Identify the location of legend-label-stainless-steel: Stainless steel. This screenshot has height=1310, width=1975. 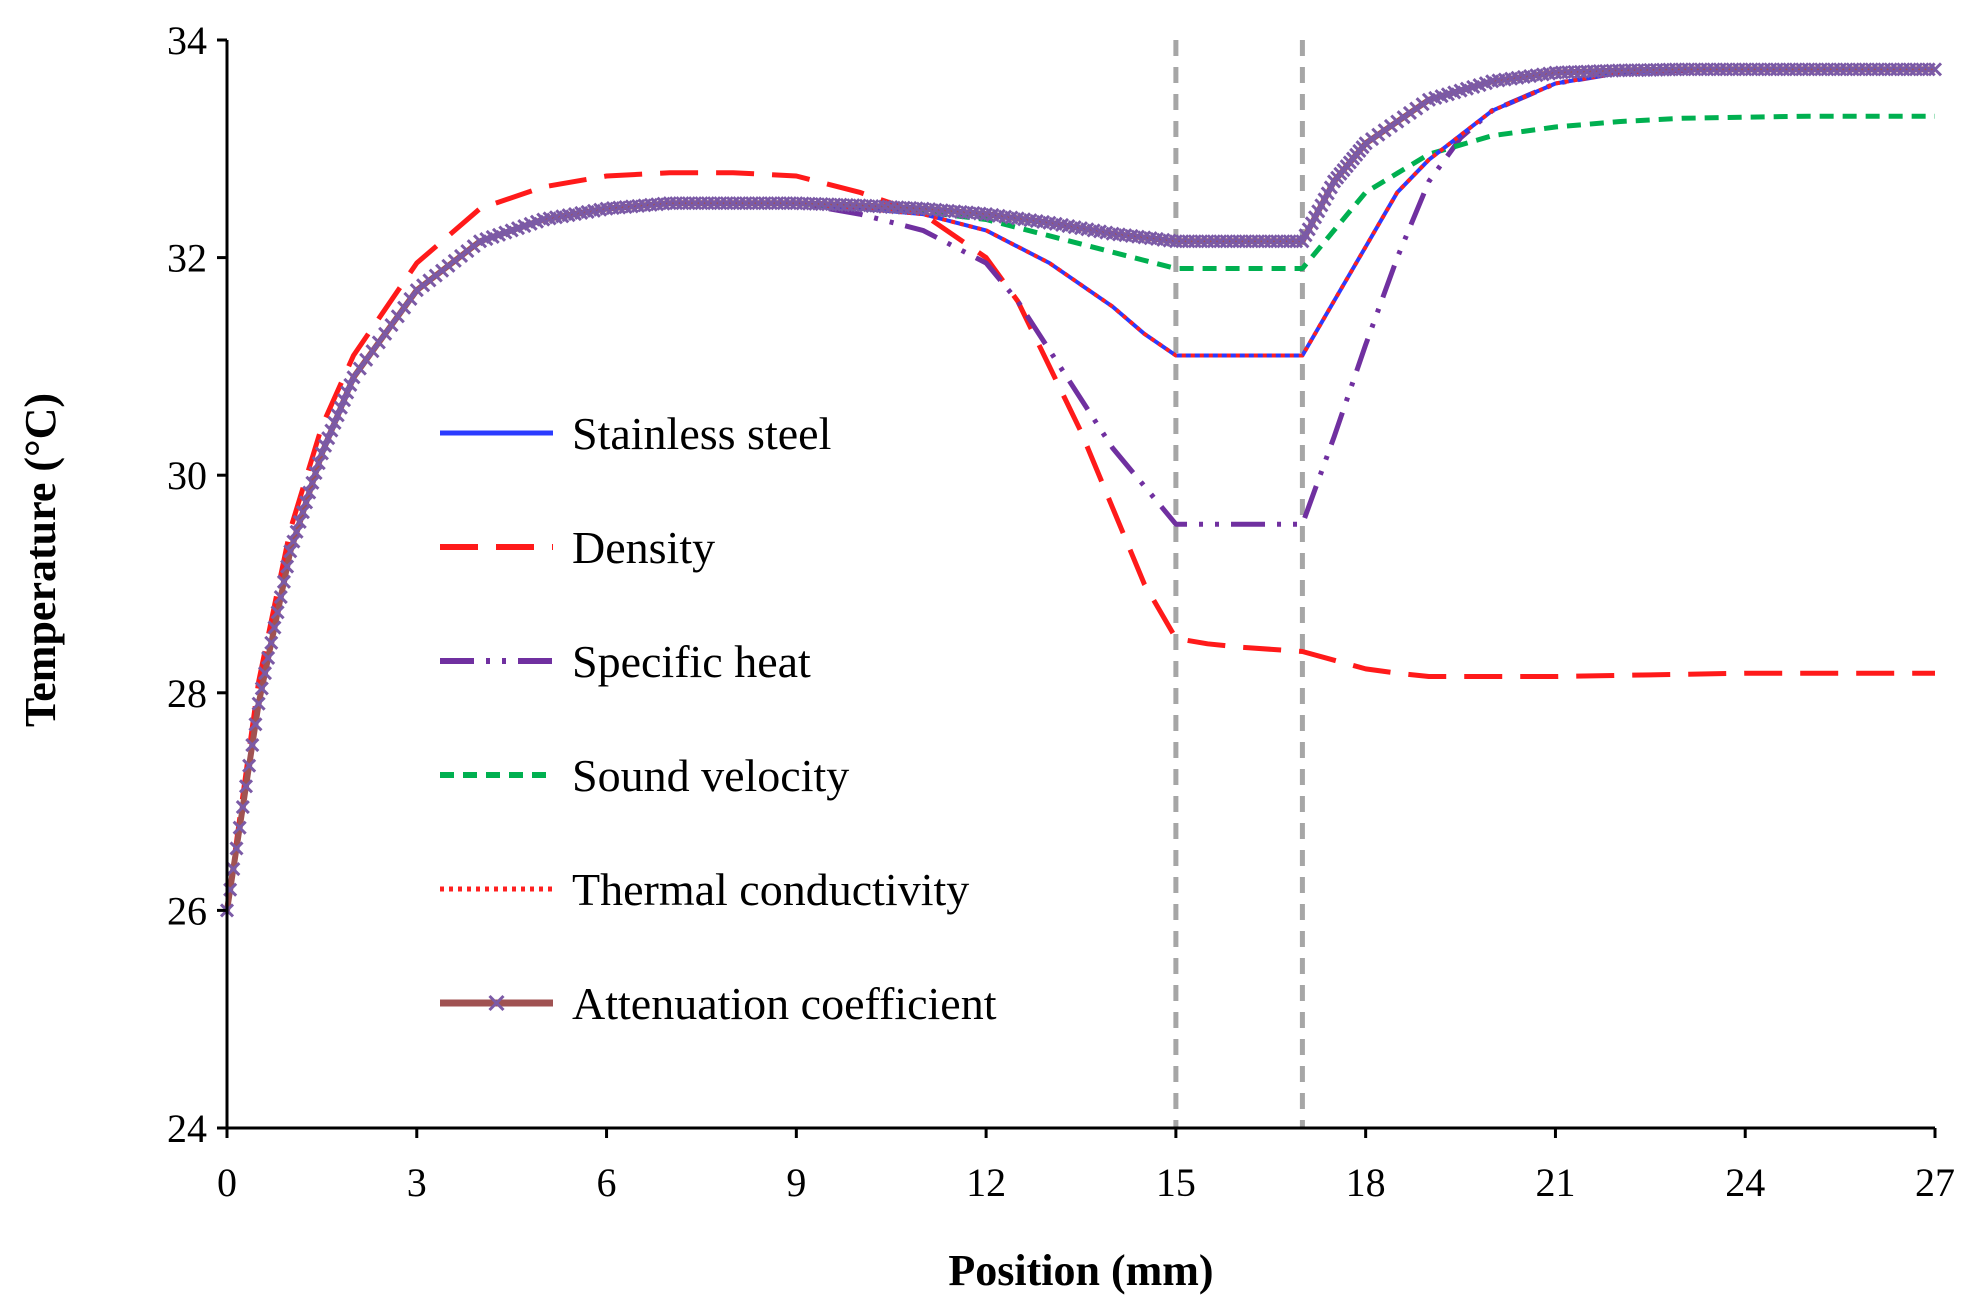
(701, 433).